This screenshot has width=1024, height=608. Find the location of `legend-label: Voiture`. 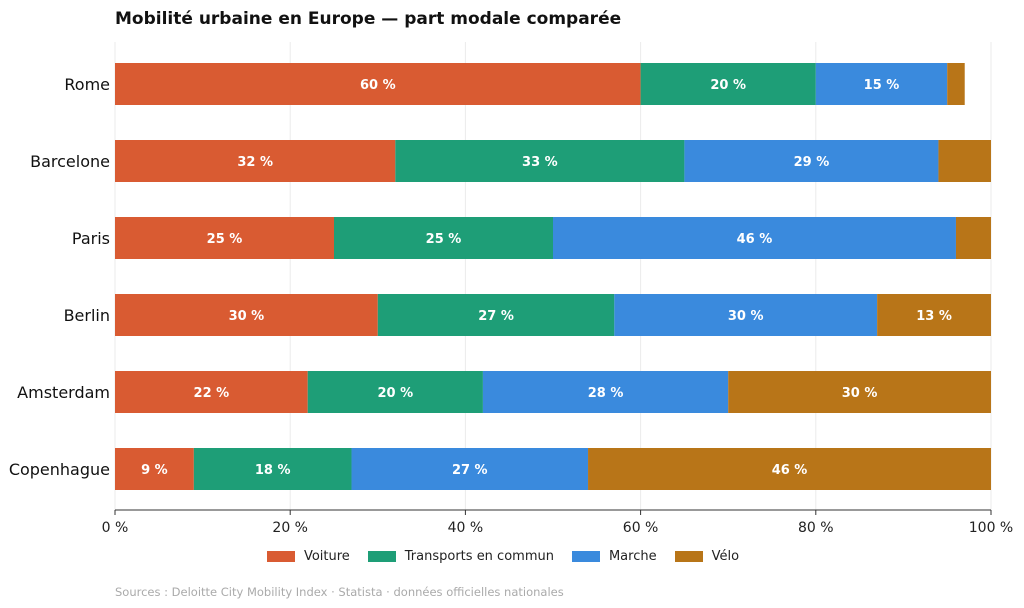

legend-label: Voiture is located at coordinates (326, 556).